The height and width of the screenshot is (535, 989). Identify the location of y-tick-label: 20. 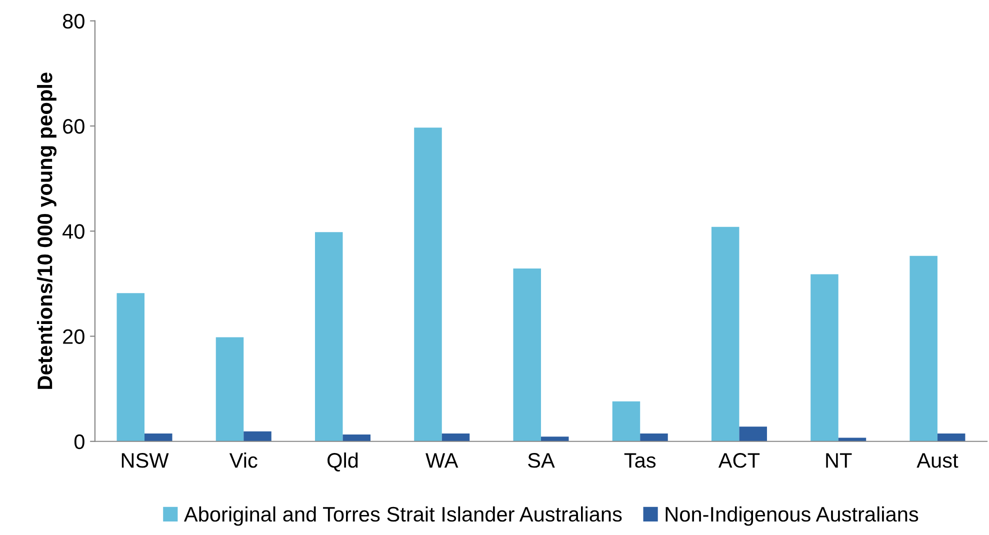
(73, 336).